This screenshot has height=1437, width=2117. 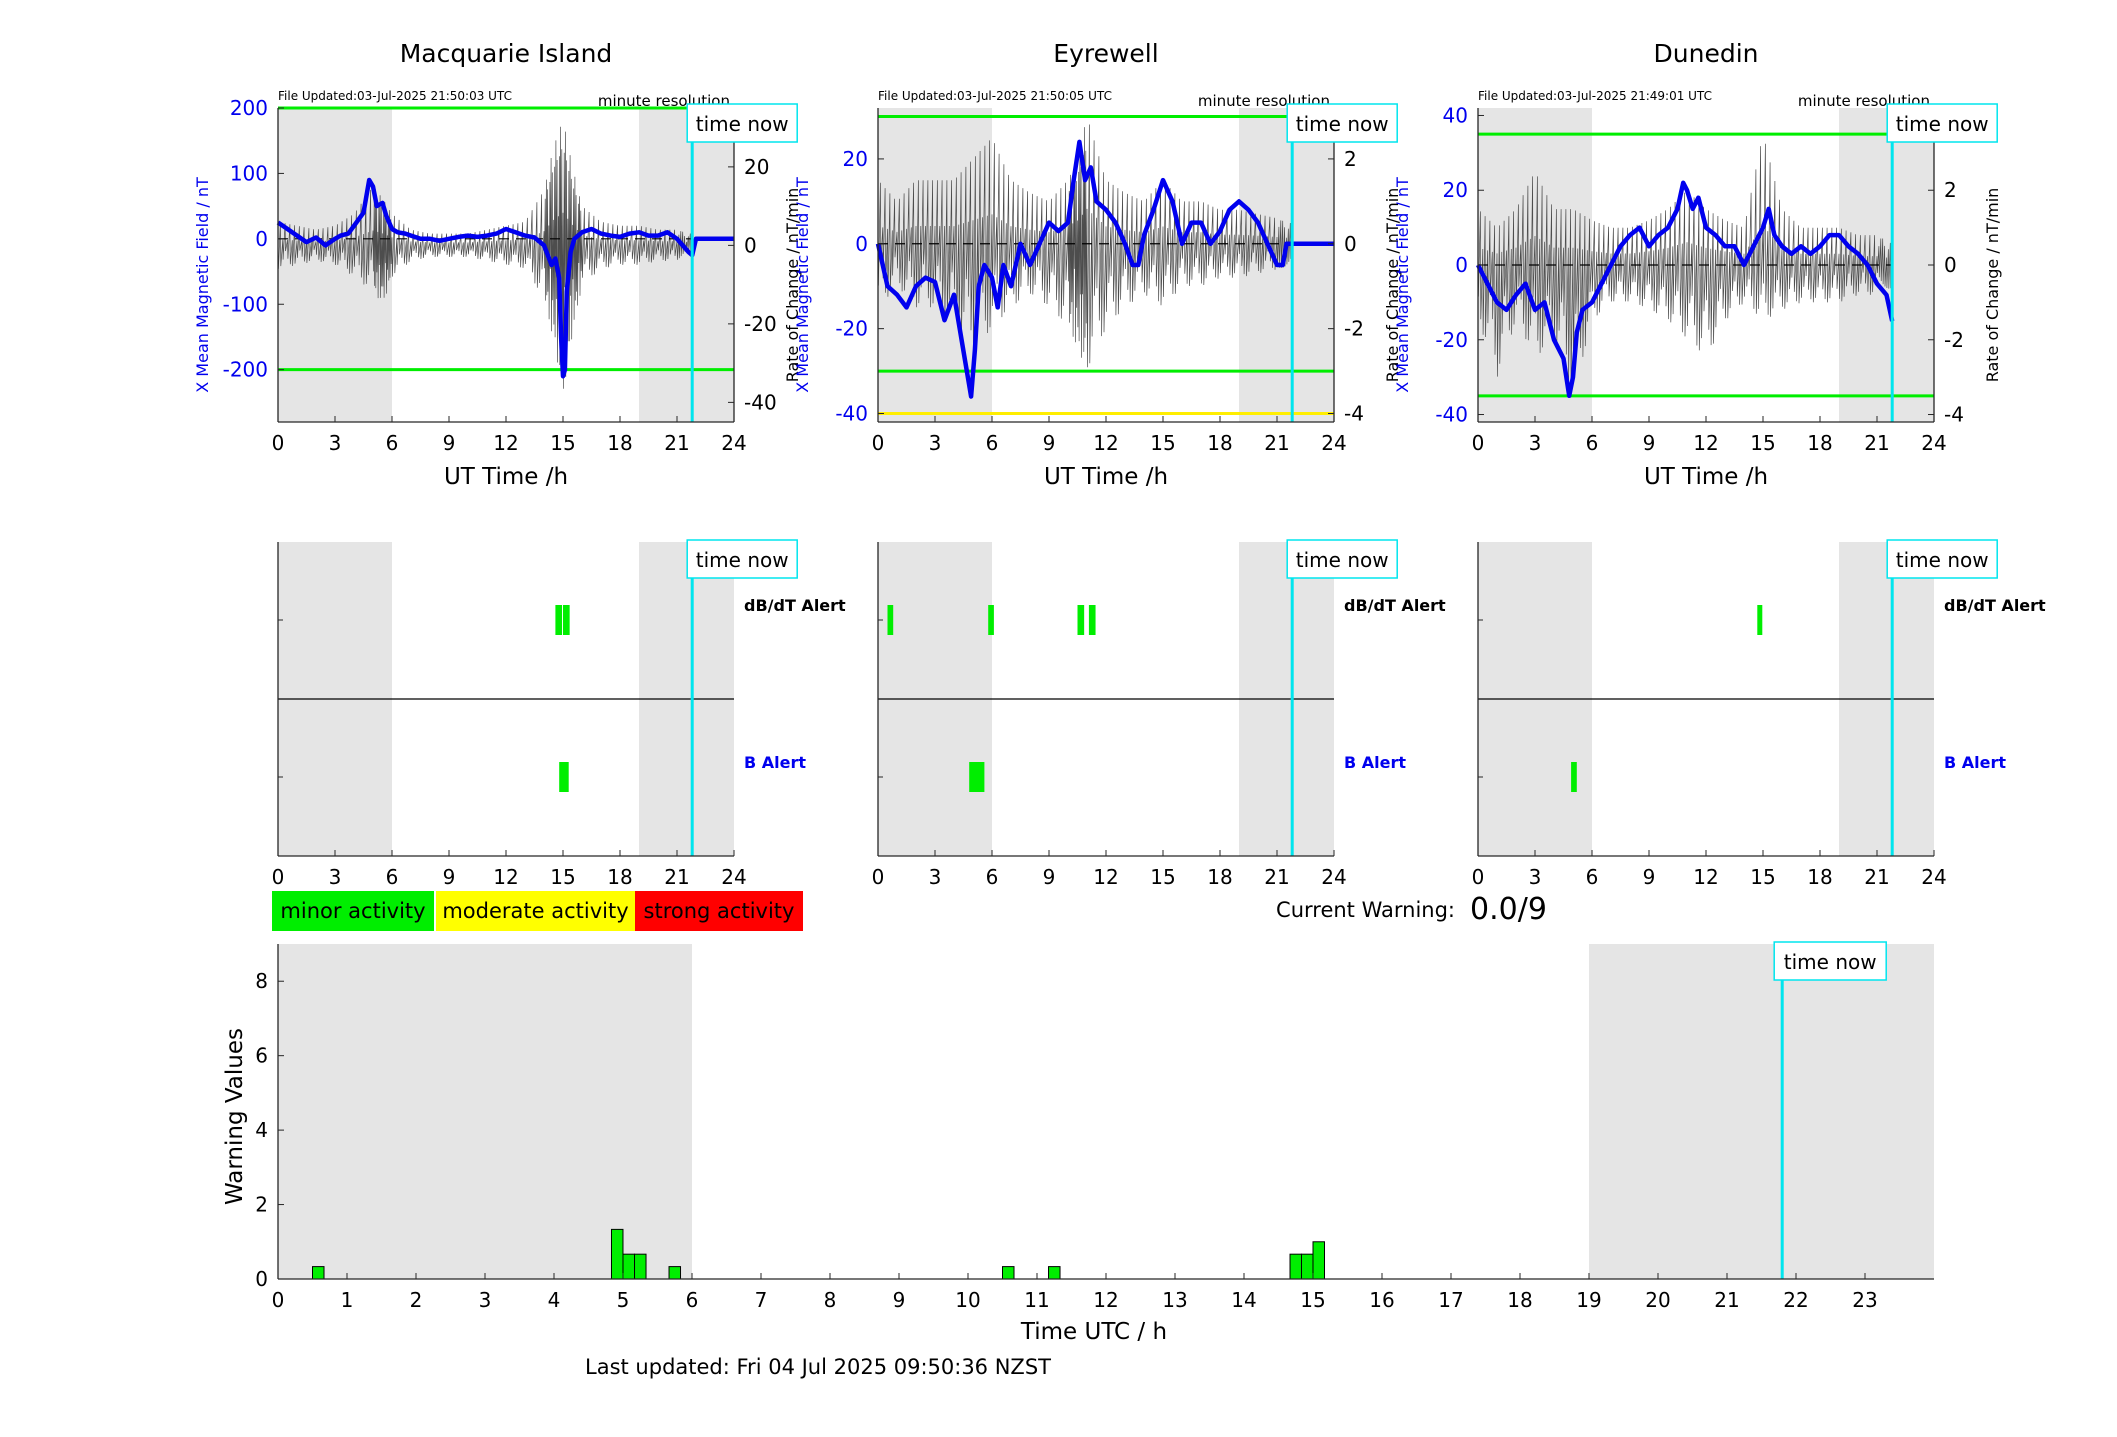 What do you see at coordinates (245, 304) in the screenshot?
I see `left-tick-label: -100` at bounding box center [245, 304].